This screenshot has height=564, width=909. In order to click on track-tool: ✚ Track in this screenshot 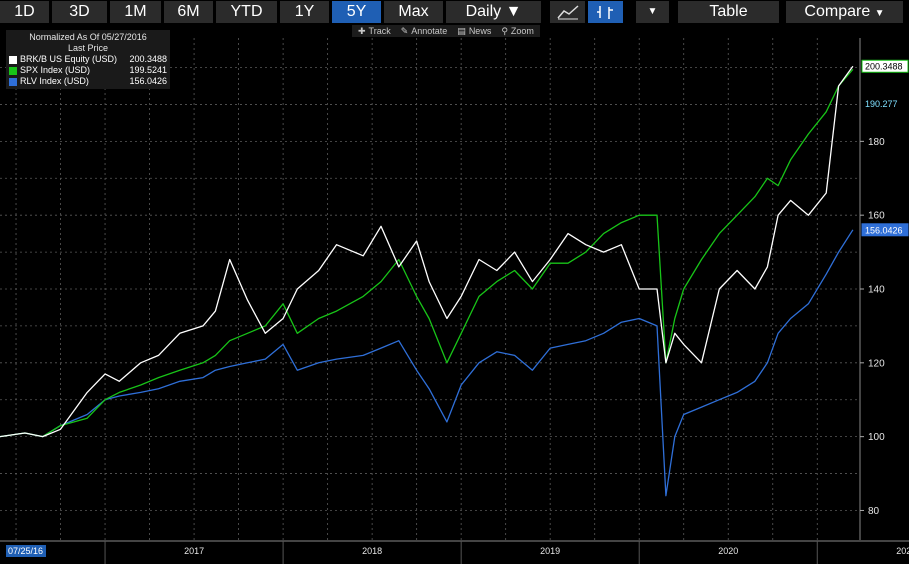, I will do `click(374, 31)`.